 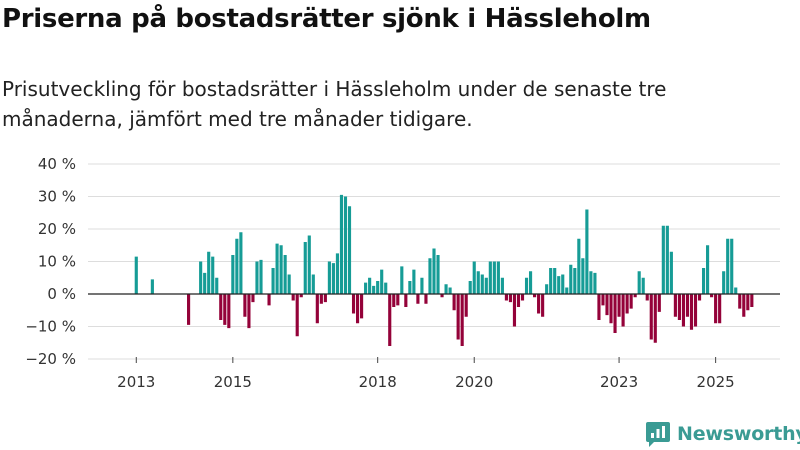 I want to click on y-tick-label: 0 %, so click(x=61, y=294).